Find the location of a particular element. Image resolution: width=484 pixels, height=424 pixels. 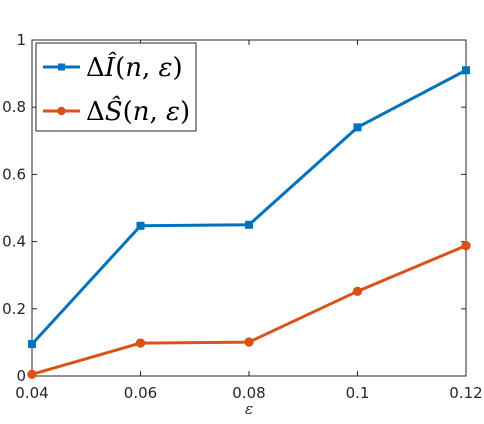

y-tick-label: 0.4 is located at coordinates (14, 242).